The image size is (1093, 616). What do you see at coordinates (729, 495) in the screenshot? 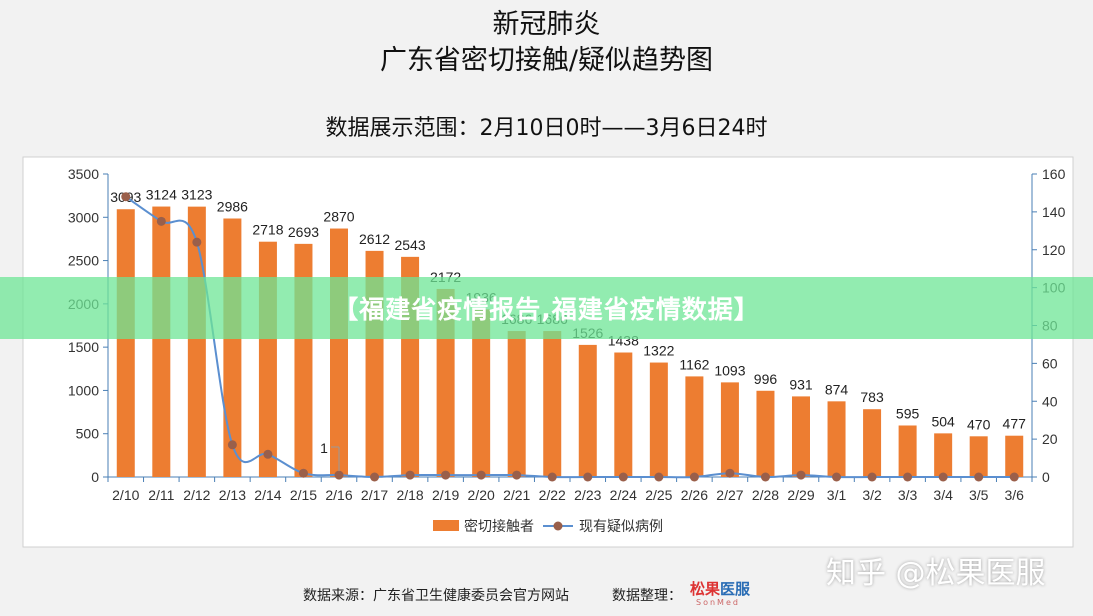
I see `x-tick-label: 2/27` at bounding box center [729, 495].